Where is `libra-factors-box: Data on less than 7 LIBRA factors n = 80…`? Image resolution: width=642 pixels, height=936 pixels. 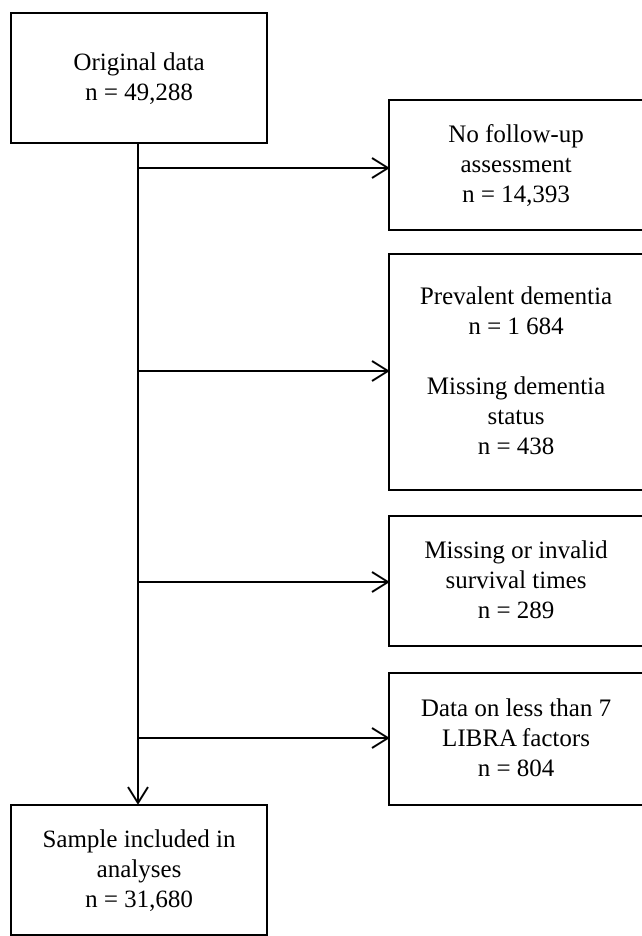 libra-factors-box: Data on less than 7 LIBRA factors n = 80… is located at coordinates (515, 739).